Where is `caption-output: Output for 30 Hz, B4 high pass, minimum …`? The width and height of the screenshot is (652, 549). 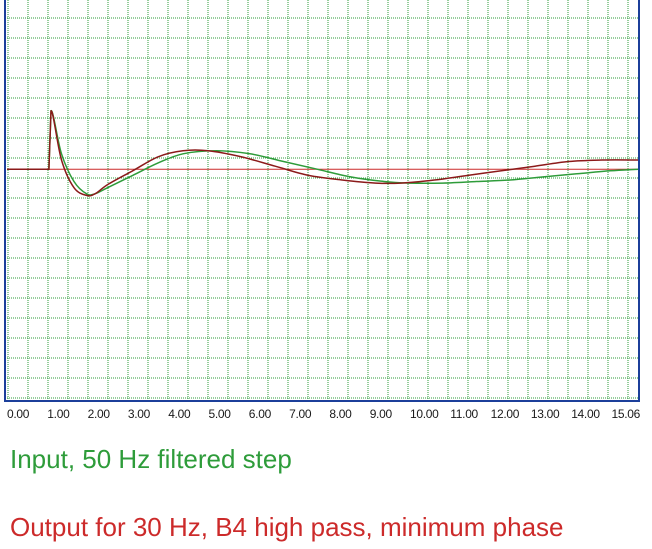
caption-output: Output for 30 Hz, B4 high pass, minimum … is located at coordinates (287, 527).